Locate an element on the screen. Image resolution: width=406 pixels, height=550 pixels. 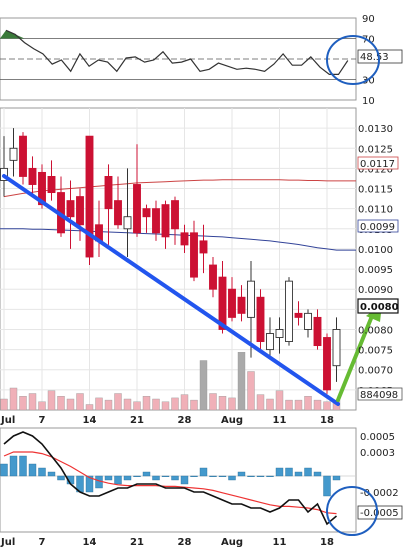
date-axis-bottom: Jul 7 14 21 28 Aug 11 18 is located at coordinates (167, 542).